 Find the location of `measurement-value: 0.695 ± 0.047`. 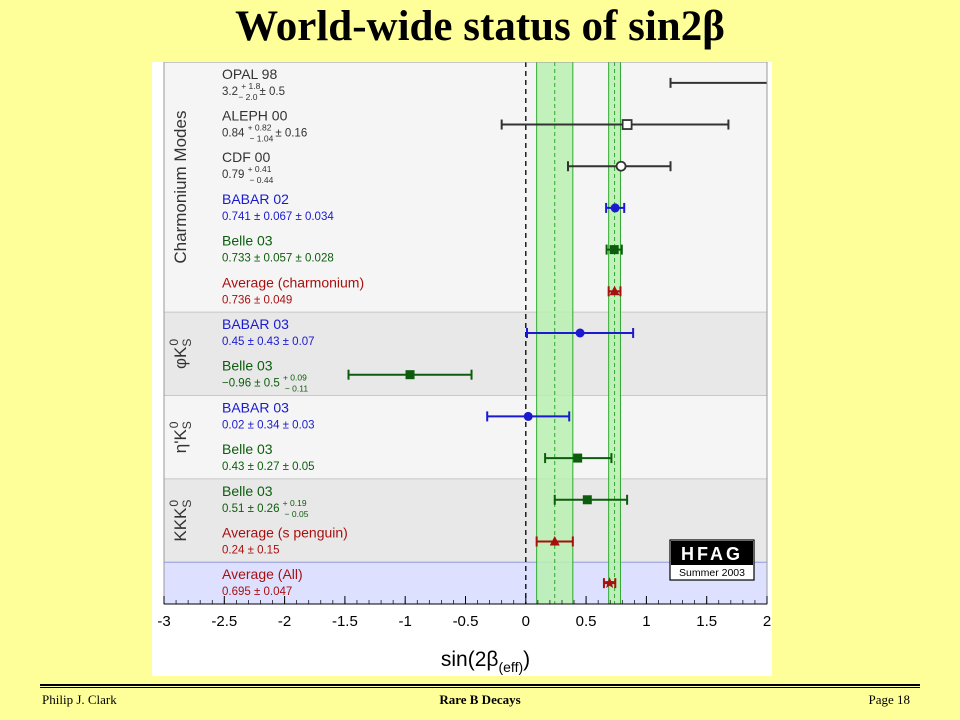

measurement-value: 0.695 ± 0.047 is located at coordinates (257, 592).